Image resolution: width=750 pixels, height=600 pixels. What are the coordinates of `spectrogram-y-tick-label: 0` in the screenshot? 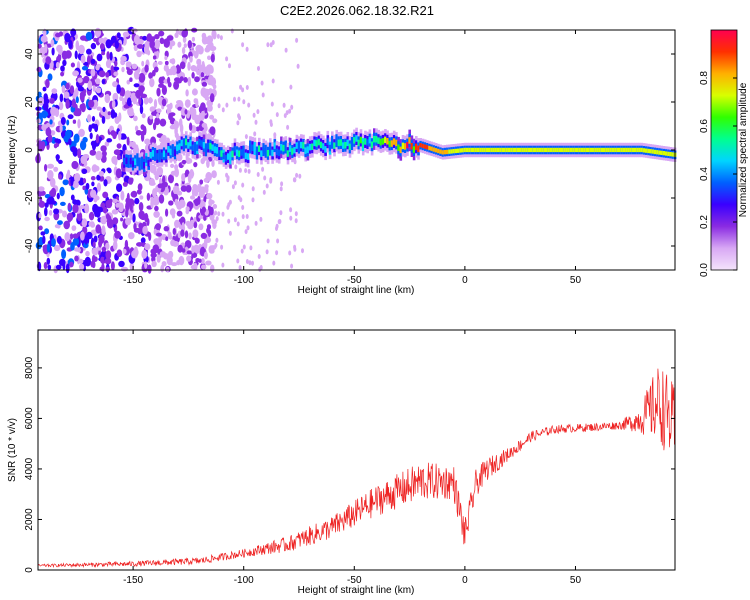 It's located at (29, 150).